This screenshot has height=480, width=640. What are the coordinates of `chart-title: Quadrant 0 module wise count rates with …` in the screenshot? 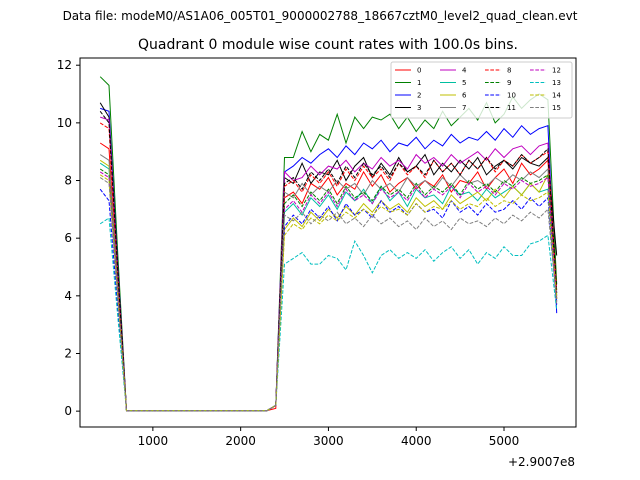 It's located at (328, 45).